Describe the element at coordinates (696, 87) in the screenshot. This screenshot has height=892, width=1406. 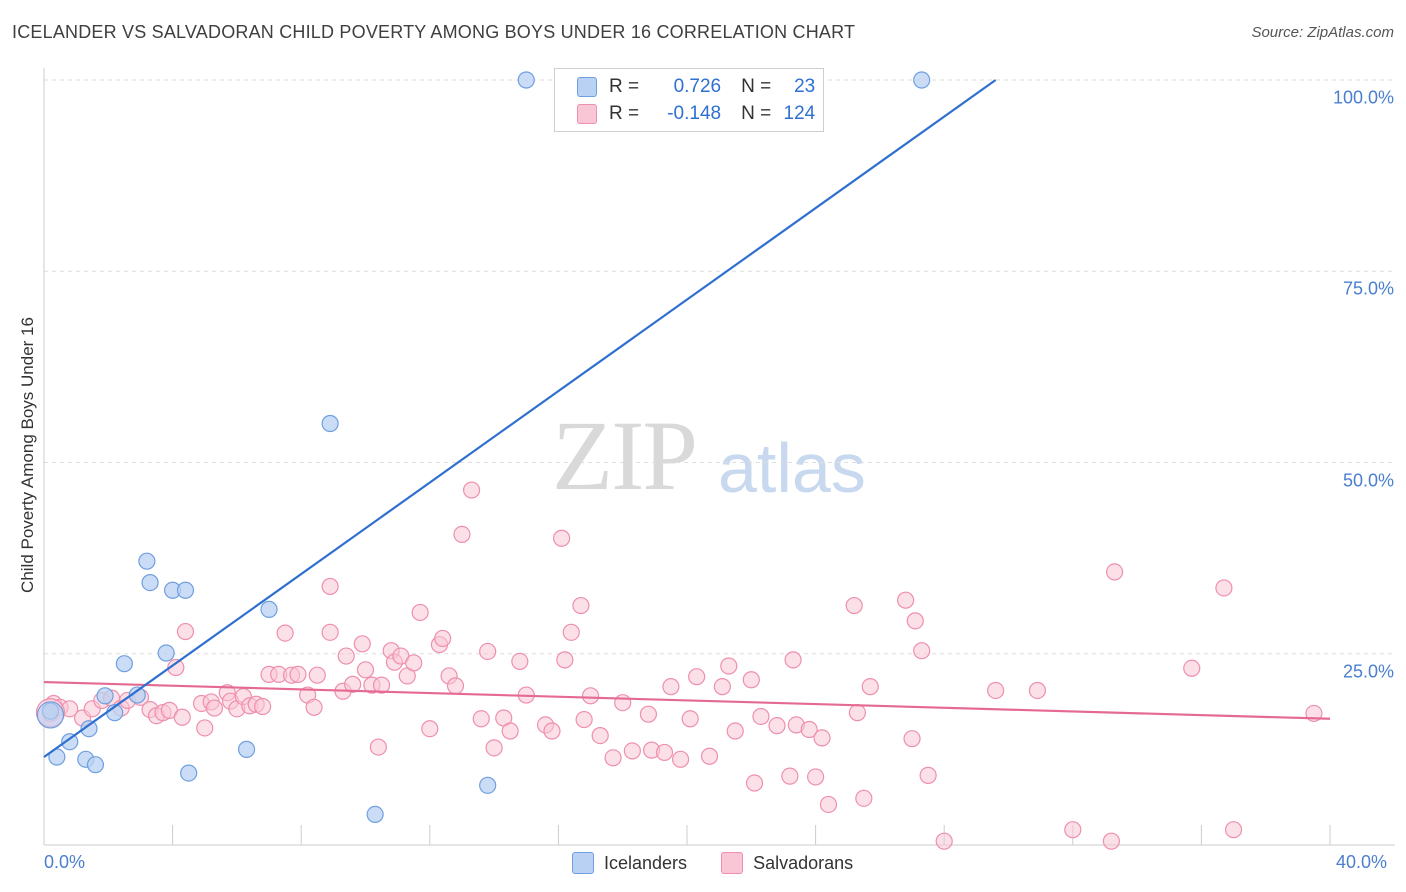
I see `legend-row-icelanders: R = 0.726 N = 23` at that location.